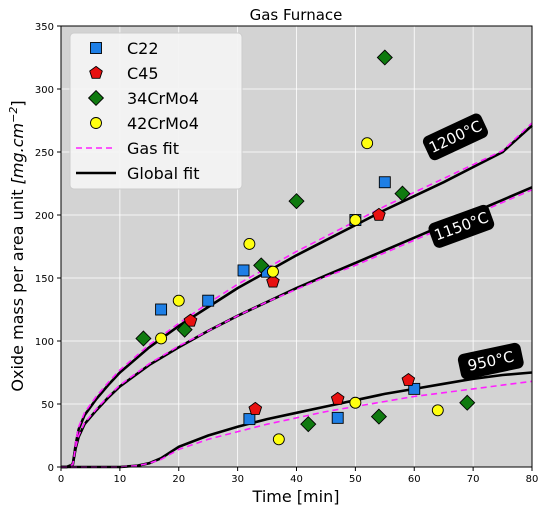 Image resolution: width=547 pixels, height=512 pixels. I want to click on legend-label: 42CrMo4, so click(163, 123).